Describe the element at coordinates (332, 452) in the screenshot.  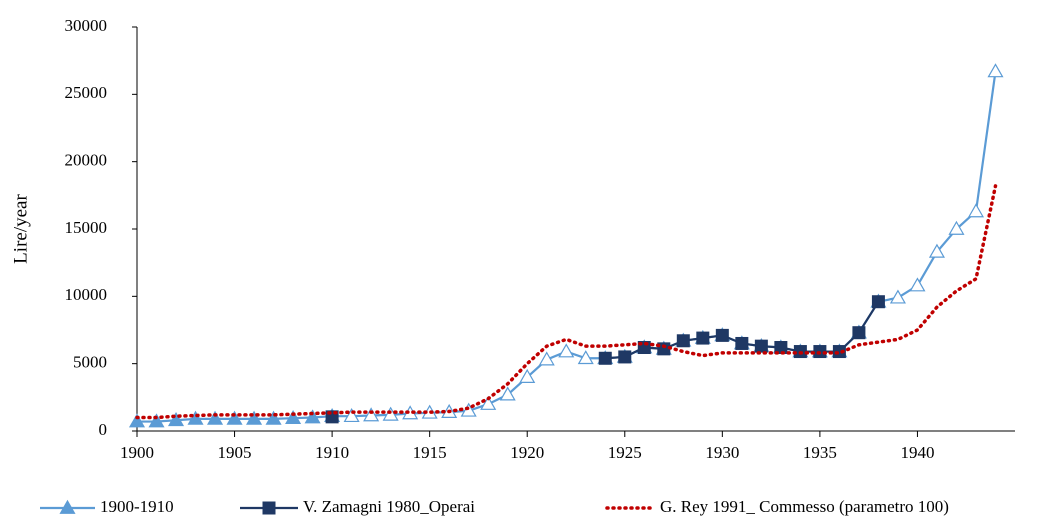
I see `x-tick-label: 1910` at that location.